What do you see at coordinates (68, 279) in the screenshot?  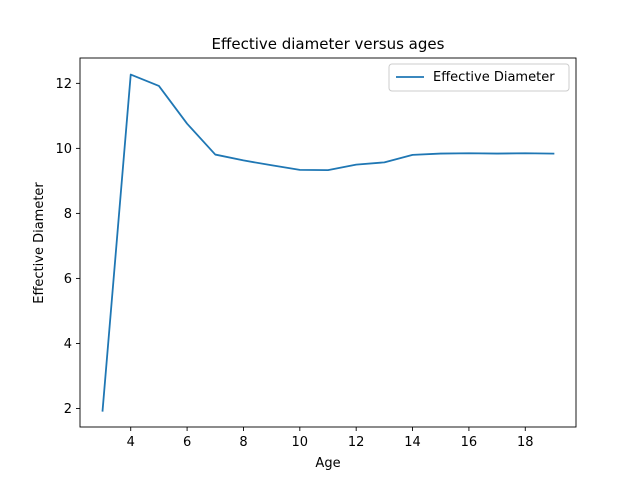 I see `y-tick-label: 6` at bounding box center [68, 279].